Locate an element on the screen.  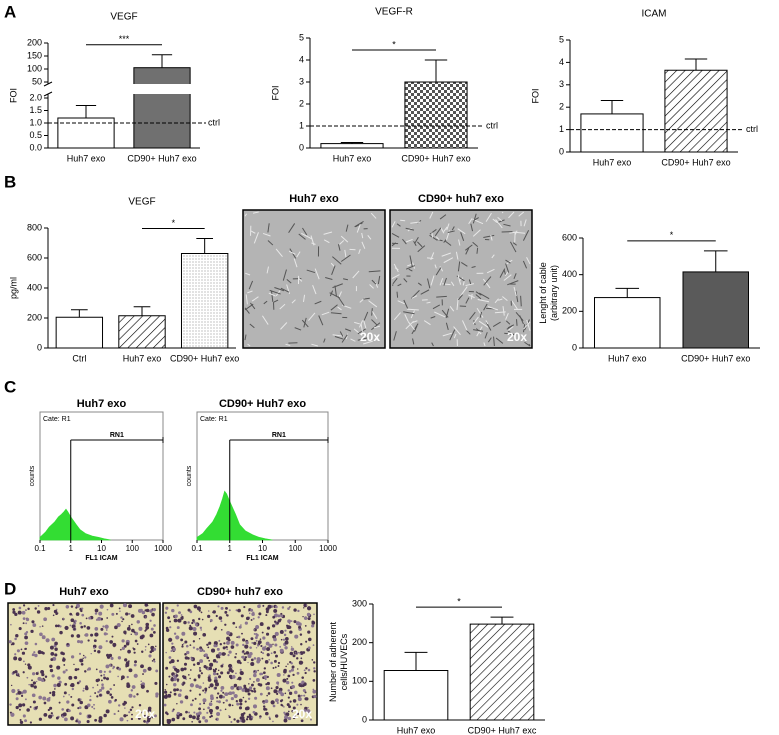
y-tick-label: 0.0 is located at coordinates (35, 147).